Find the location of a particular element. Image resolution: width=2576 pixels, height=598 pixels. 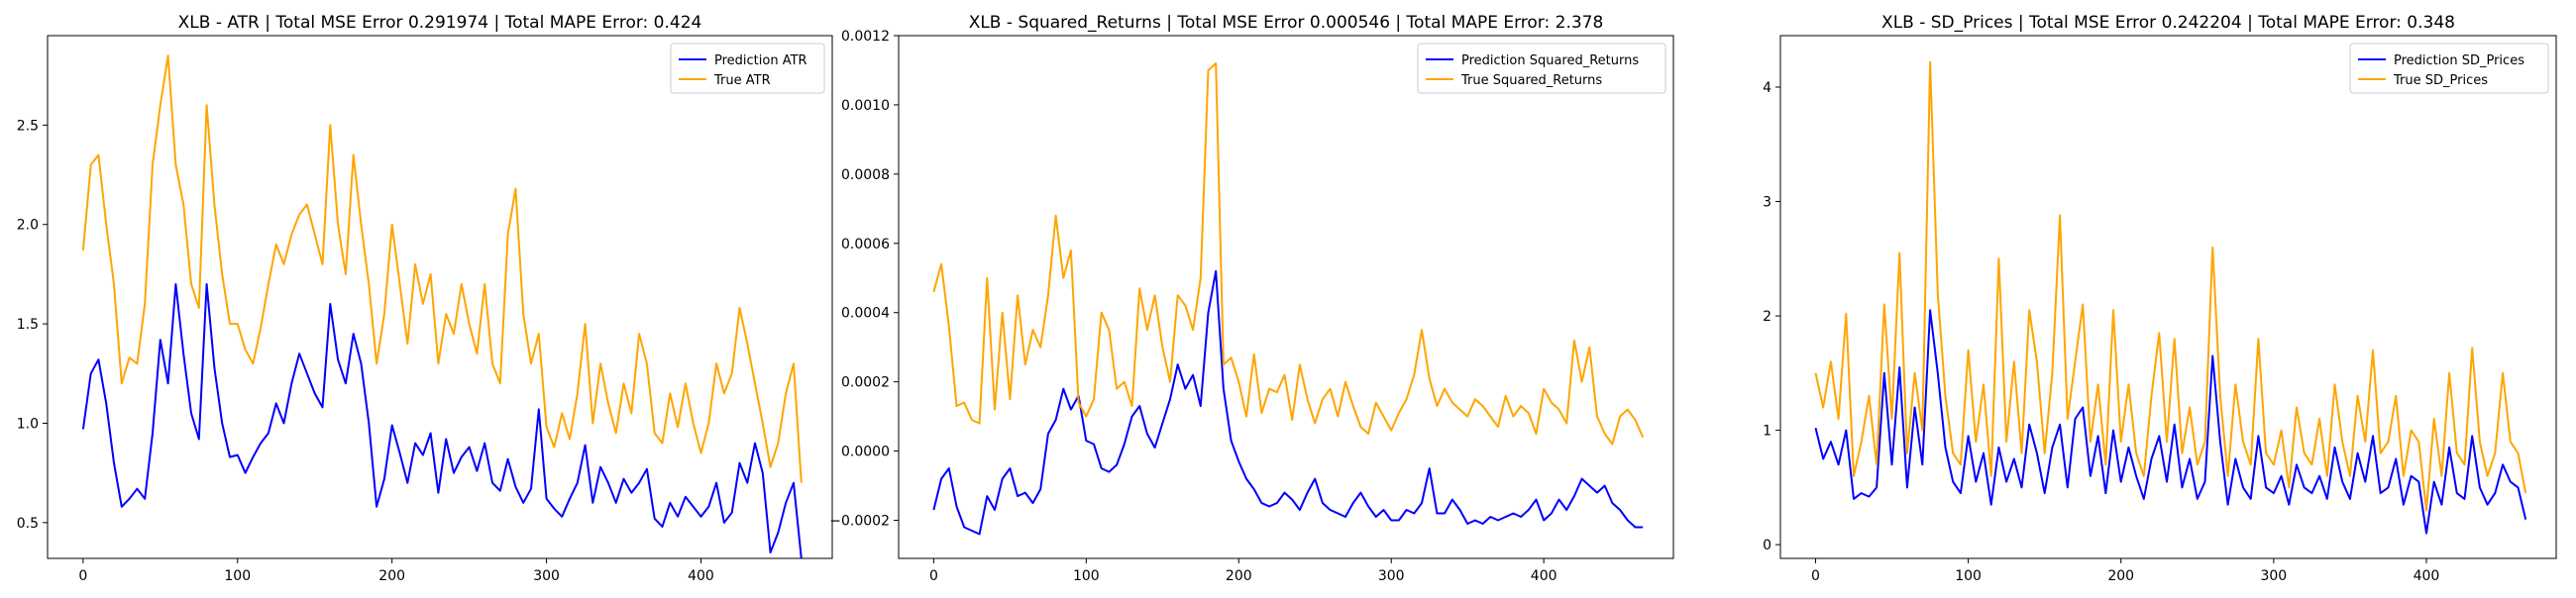

y-tick-label: 1 is located at coordinates (1767, 432).